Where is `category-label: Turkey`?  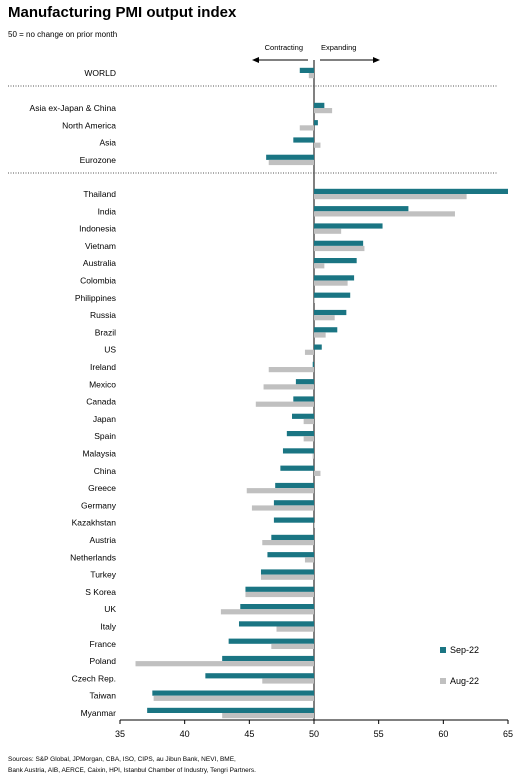
category-label: Turkey is located at coordinates (103, 575).